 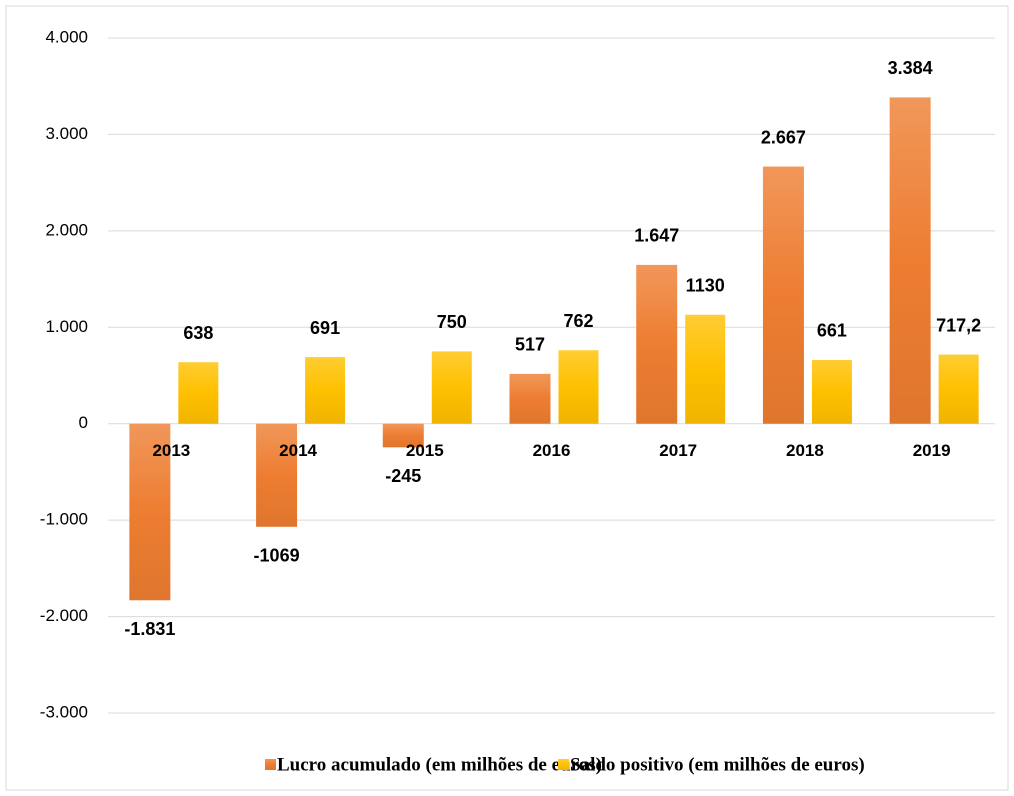 What do you see at coordinates (198, 333) in the screenshot?
I see `data-label: 638` at bounding box center [198, 333].